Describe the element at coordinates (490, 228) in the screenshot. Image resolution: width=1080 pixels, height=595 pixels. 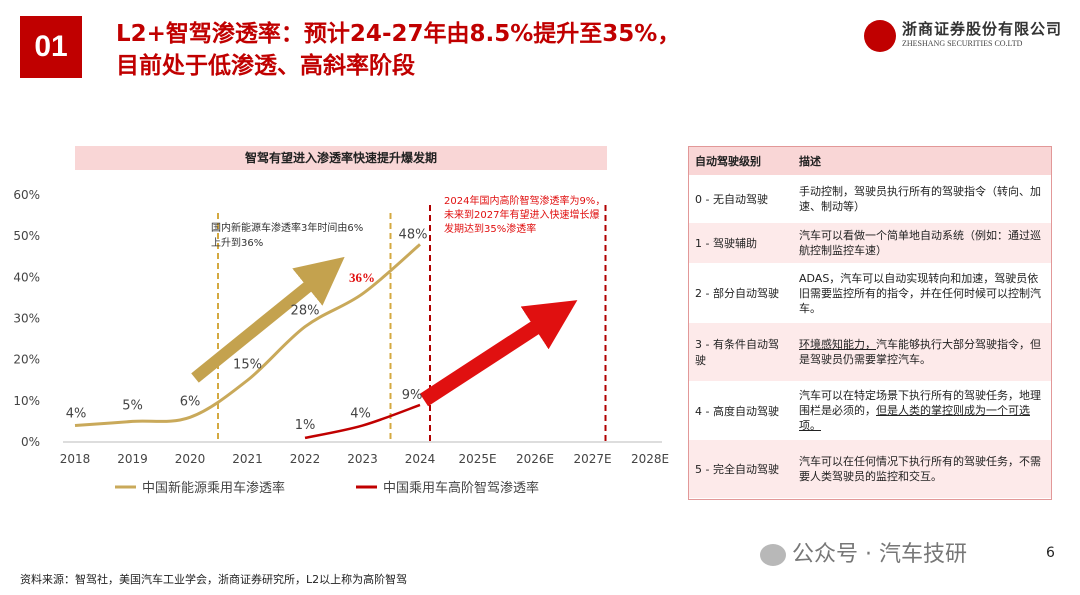
I see `adas-annotation-line: 发期达到35%渗透率` at that location.